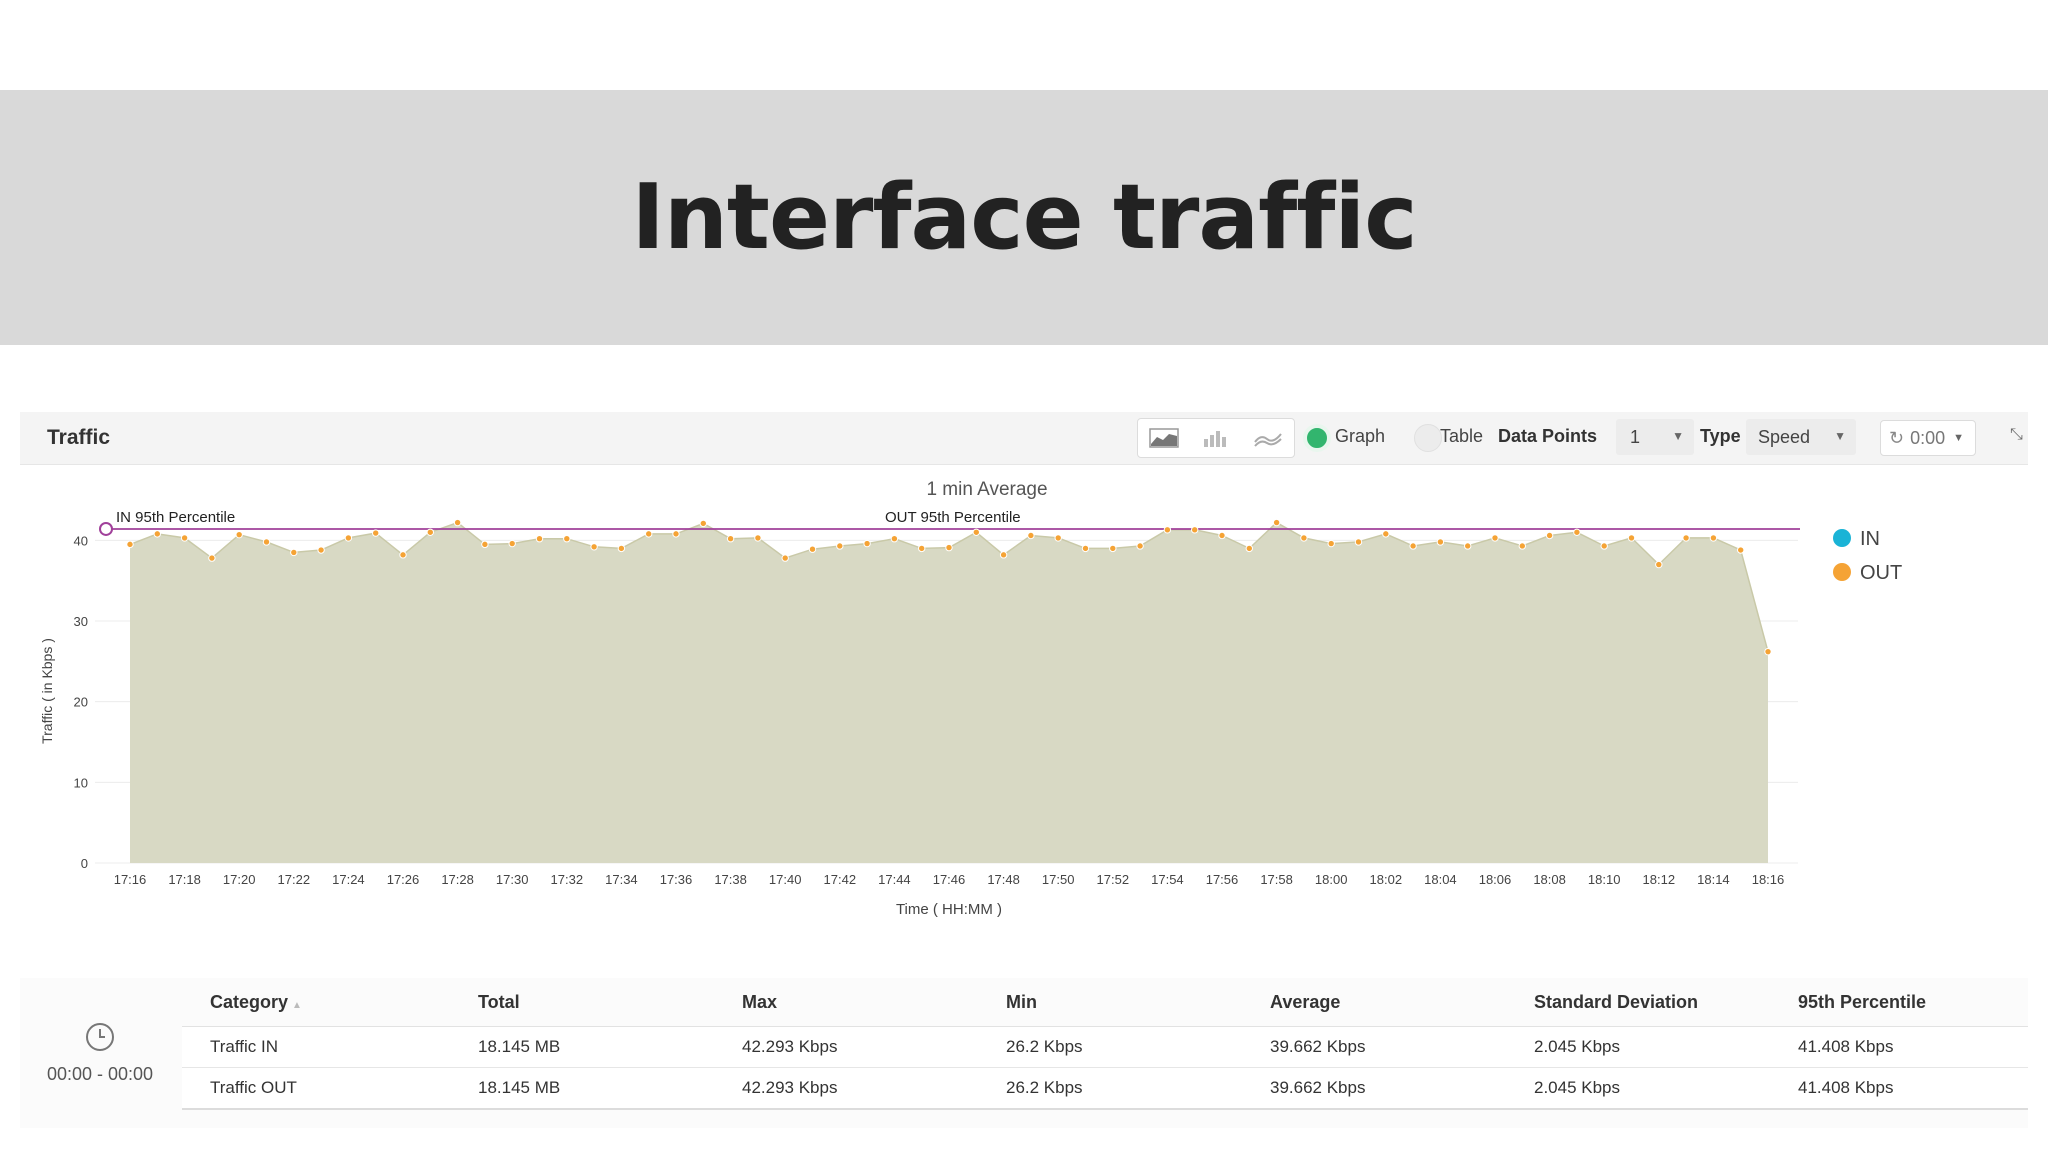 The width and height of the screenshot is (2048, 1152). What do you see at coordinates (1164, 438) in the screenshot?
I see `area-chart-icon` at bounding box center [1164, 438].